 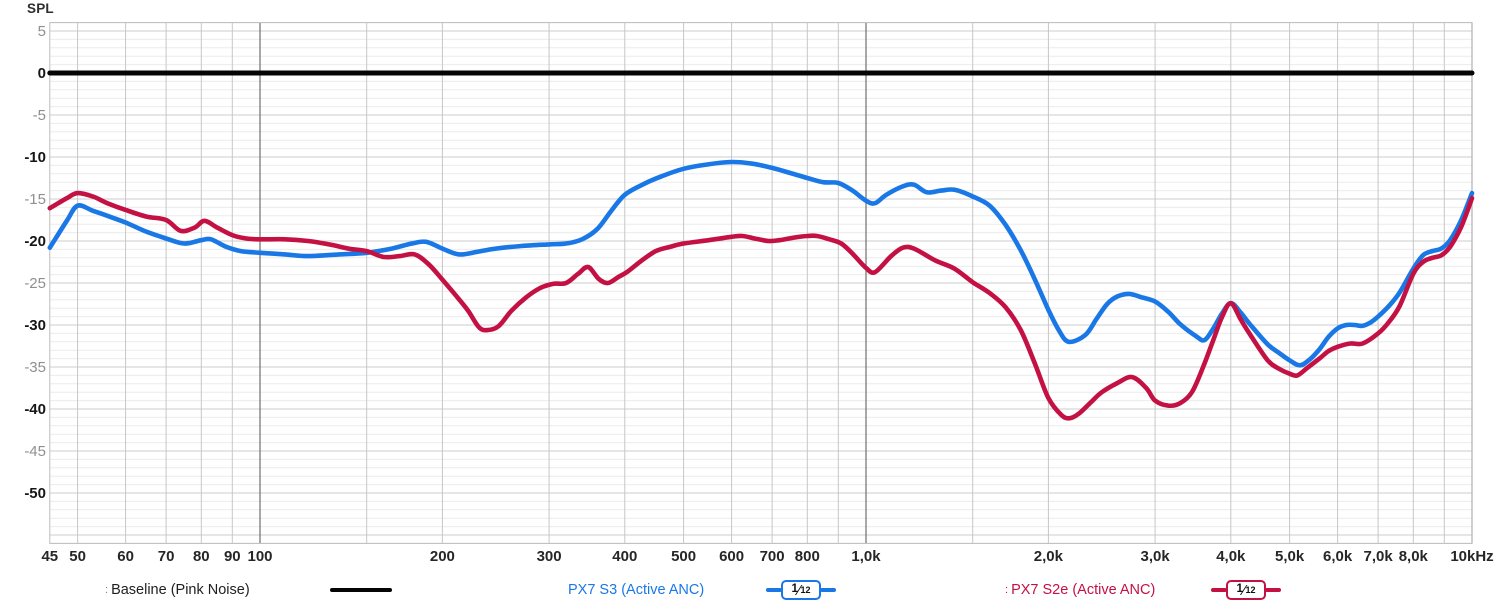 I want to click on x-tick-label: 100, so click(x=259, y=556).